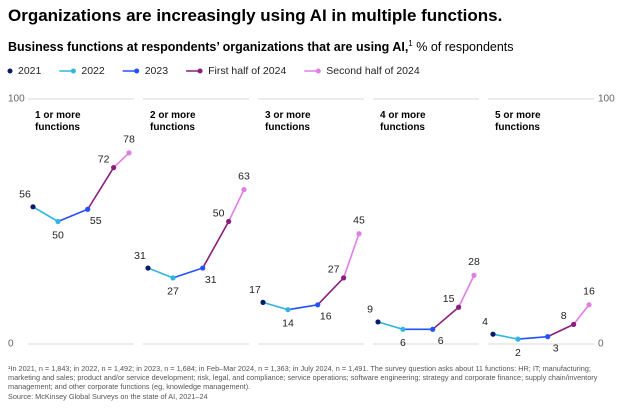  Describe the element at coordinates (244, 176) in the screenshot. I see `value-label: 63` at that location.